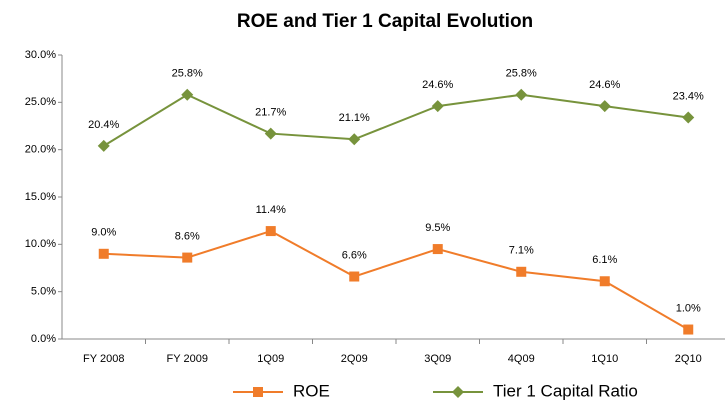 The image size is (725, 401). Describe the element at coordinates (187, 359) in the screenshot. I see `x-tick-label: FY 2009` at that location.